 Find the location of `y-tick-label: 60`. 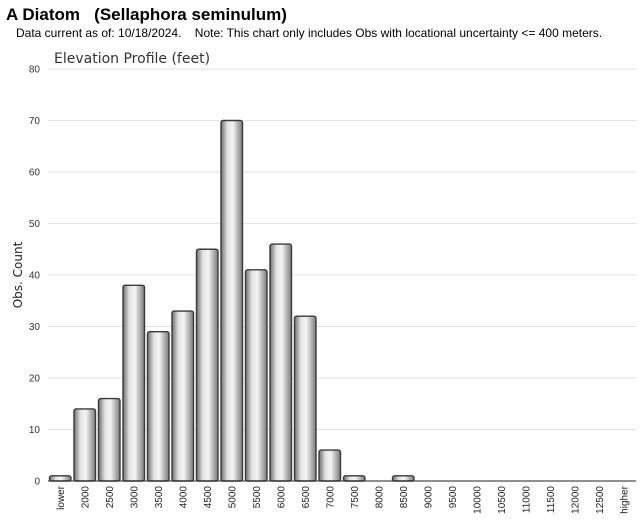

y-tick-label: 60 is located at coordinates (35, 173).